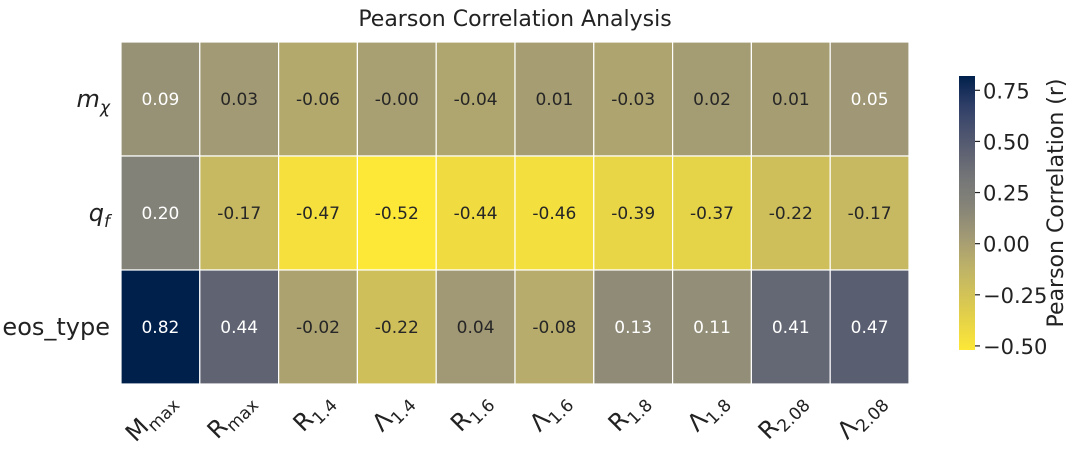 This screenshot has height=459, width=1079. What do you see at coordinates (784, 417) in the screenshot?
I see `column-label: R2.08` at bounding box center [784, 417].